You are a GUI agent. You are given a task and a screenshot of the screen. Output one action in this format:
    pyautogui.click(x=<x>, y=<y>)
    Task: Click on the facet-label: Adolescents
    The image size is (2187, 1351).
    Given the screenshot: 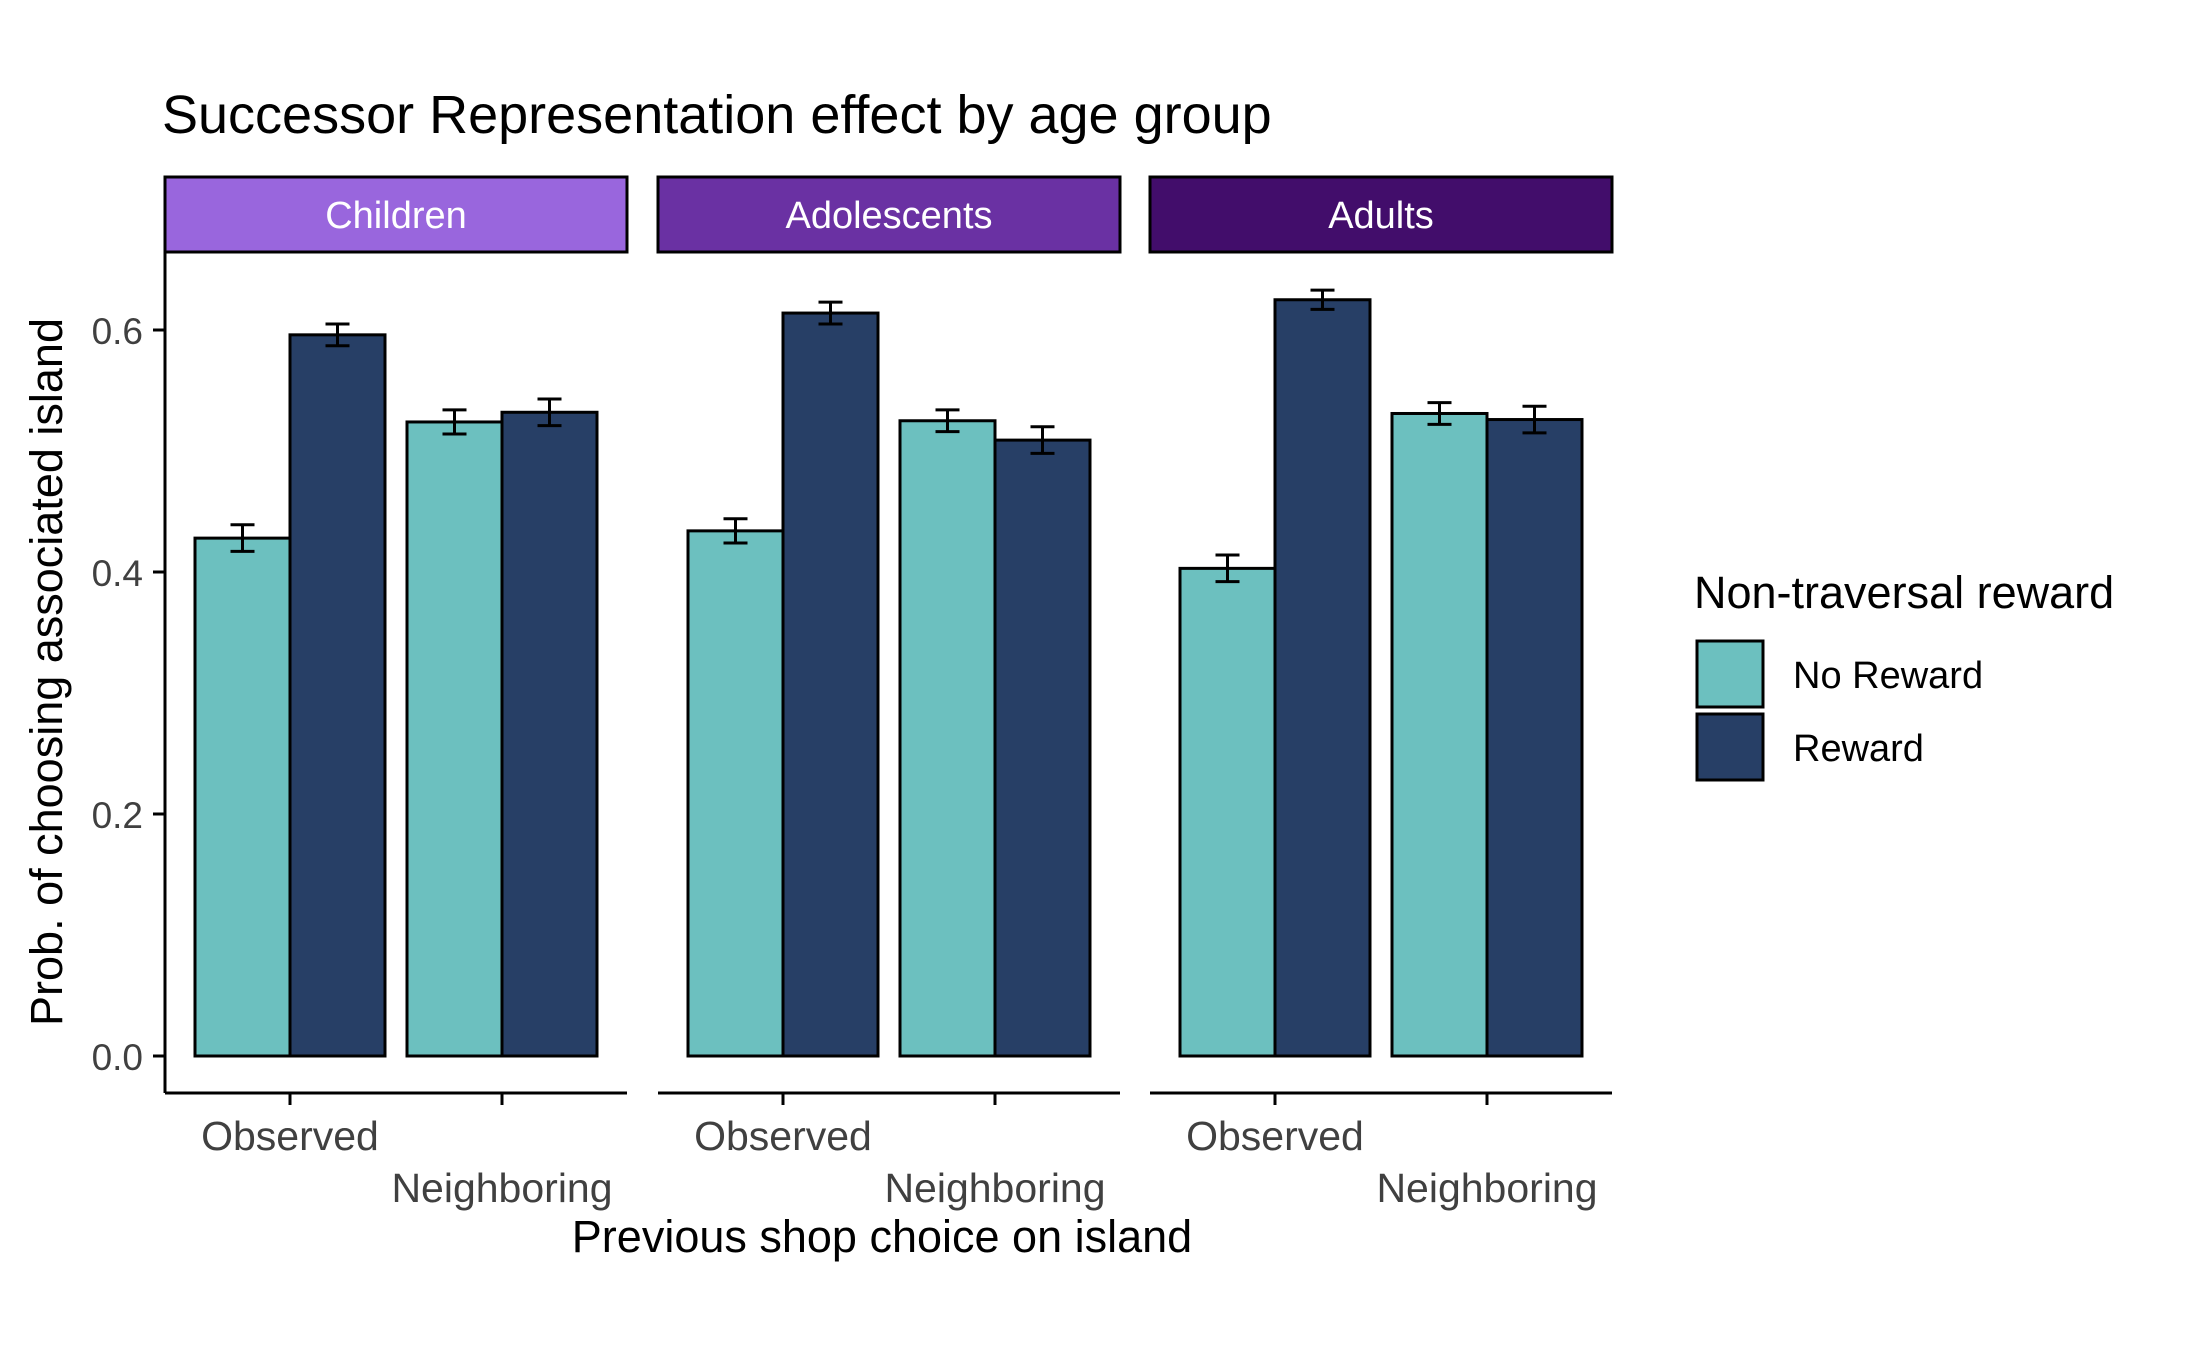 What is the action you would take?
    pyautogui.click(x=888, y=216)
    